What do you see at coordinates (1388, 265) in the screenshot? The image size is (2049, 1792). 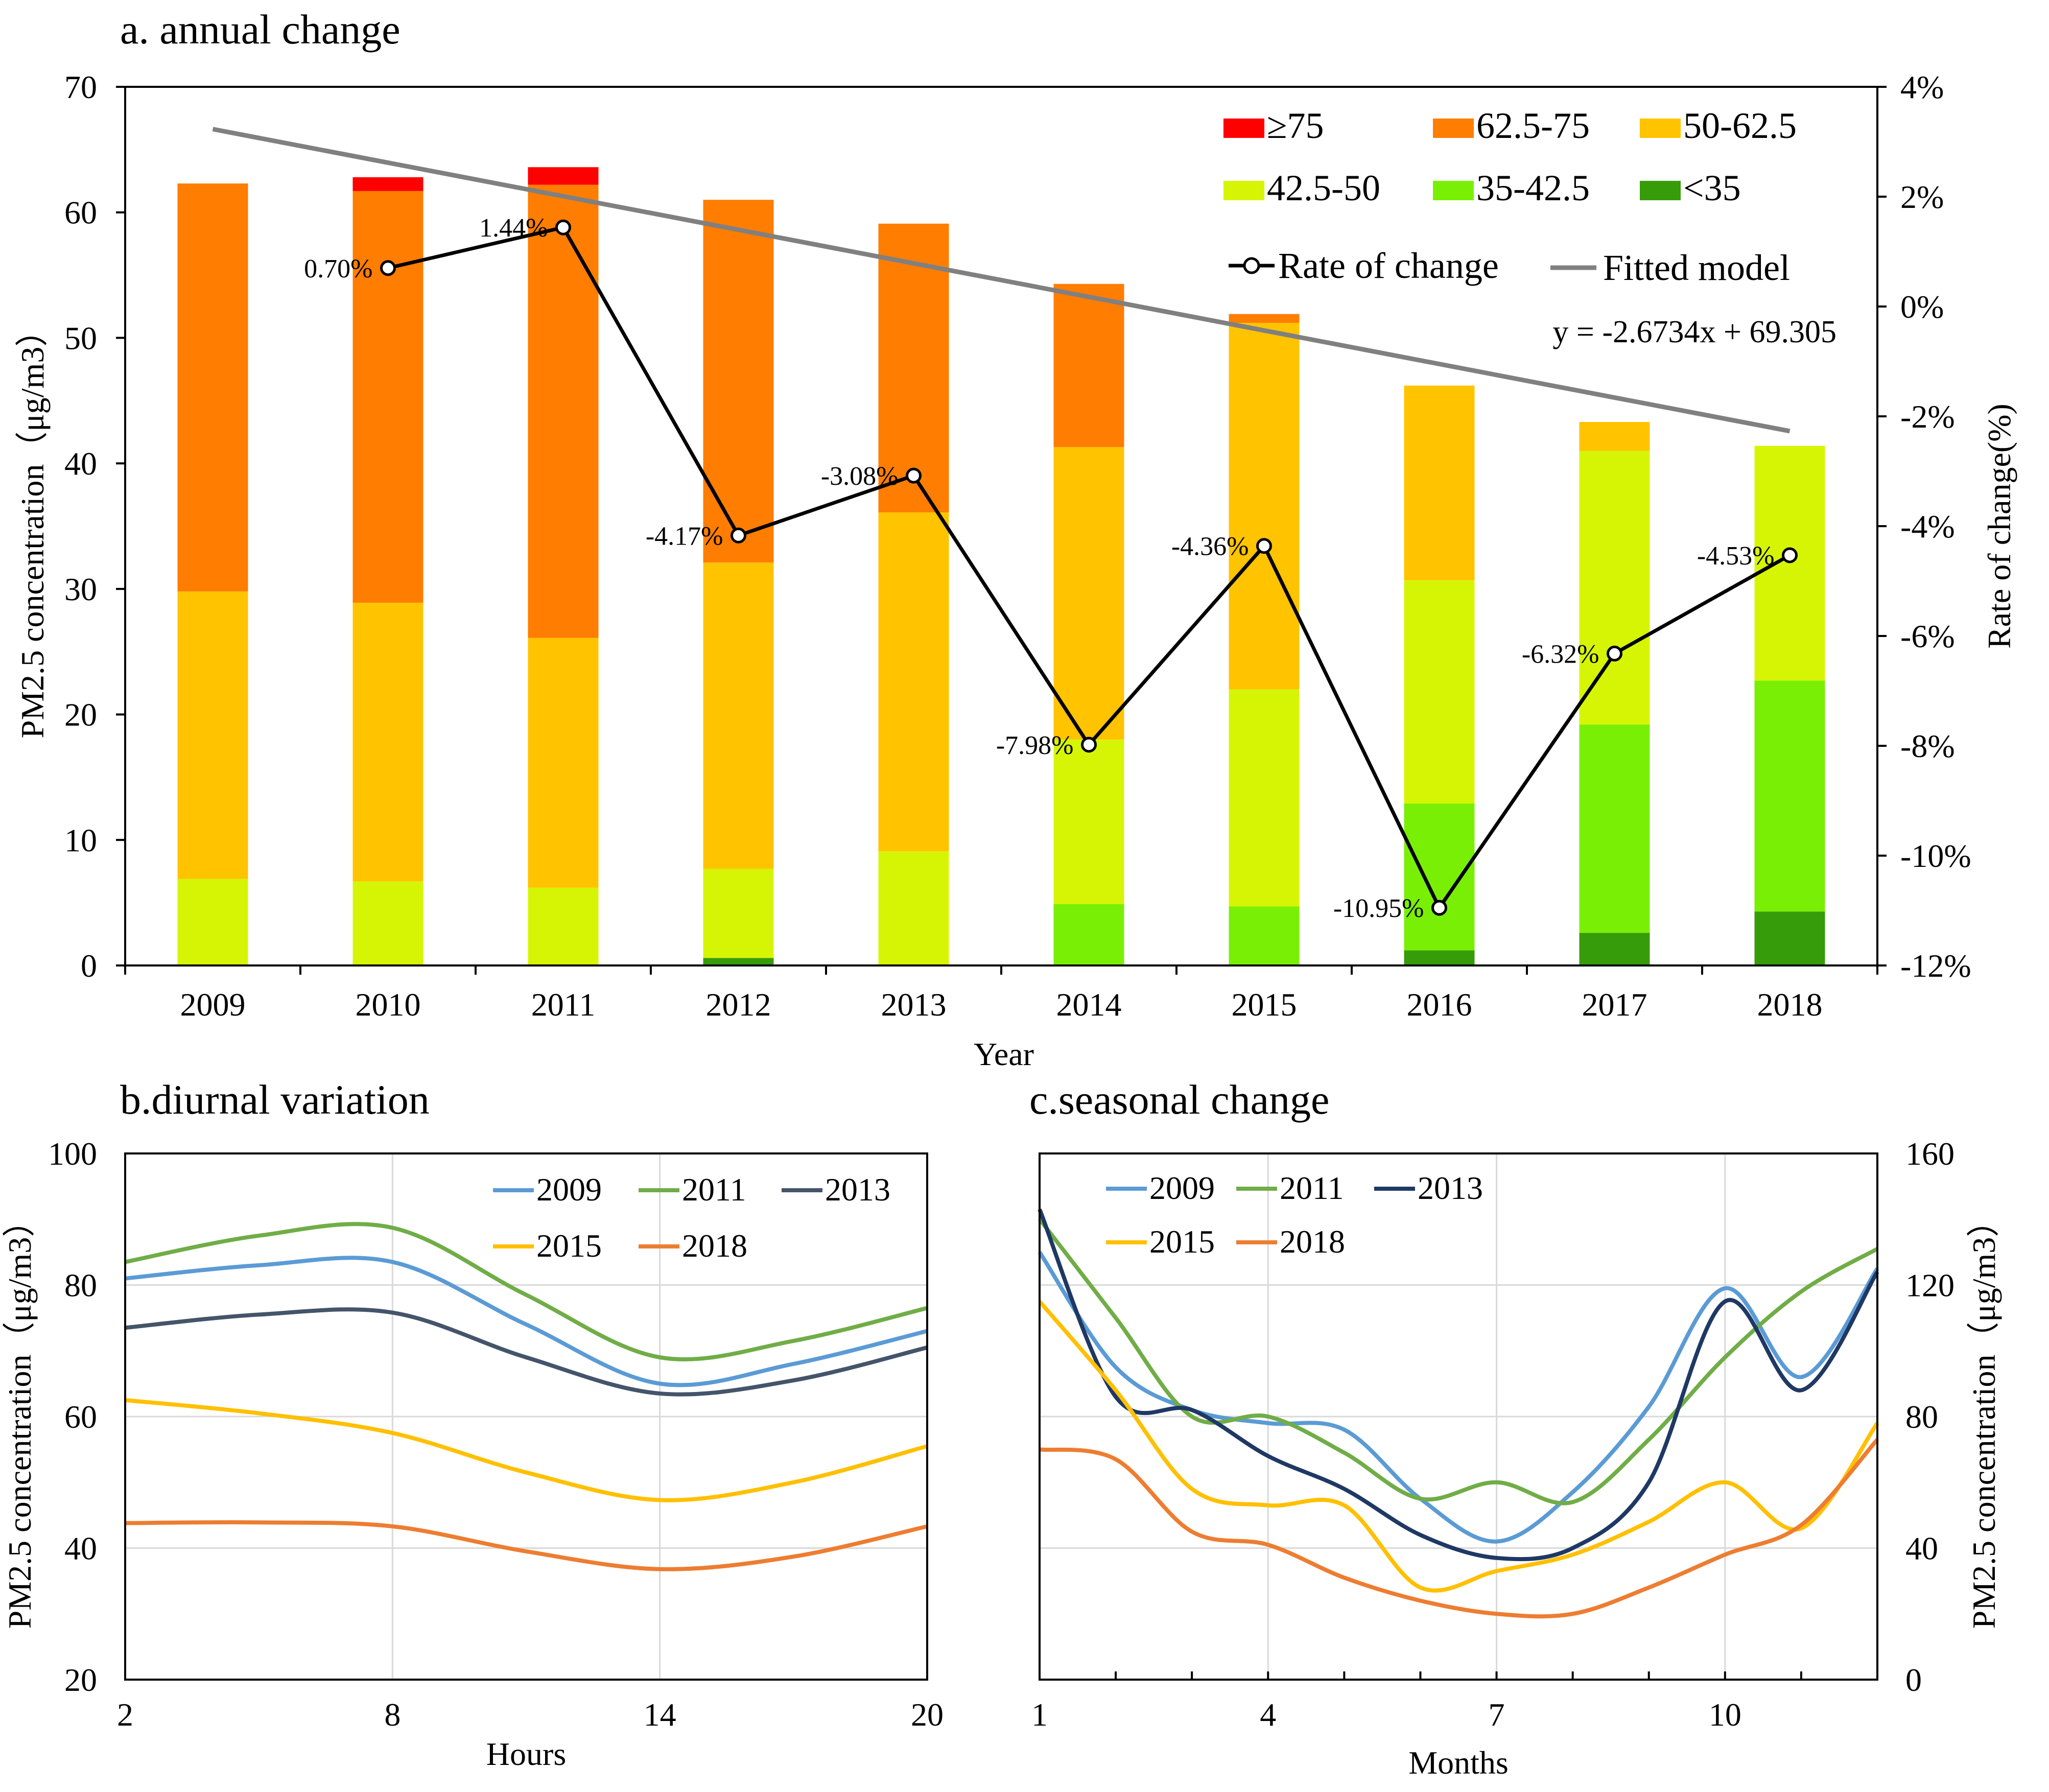 I see `legend-label-rate-of-change: Rate of change` at bounding box center [1388, 265].